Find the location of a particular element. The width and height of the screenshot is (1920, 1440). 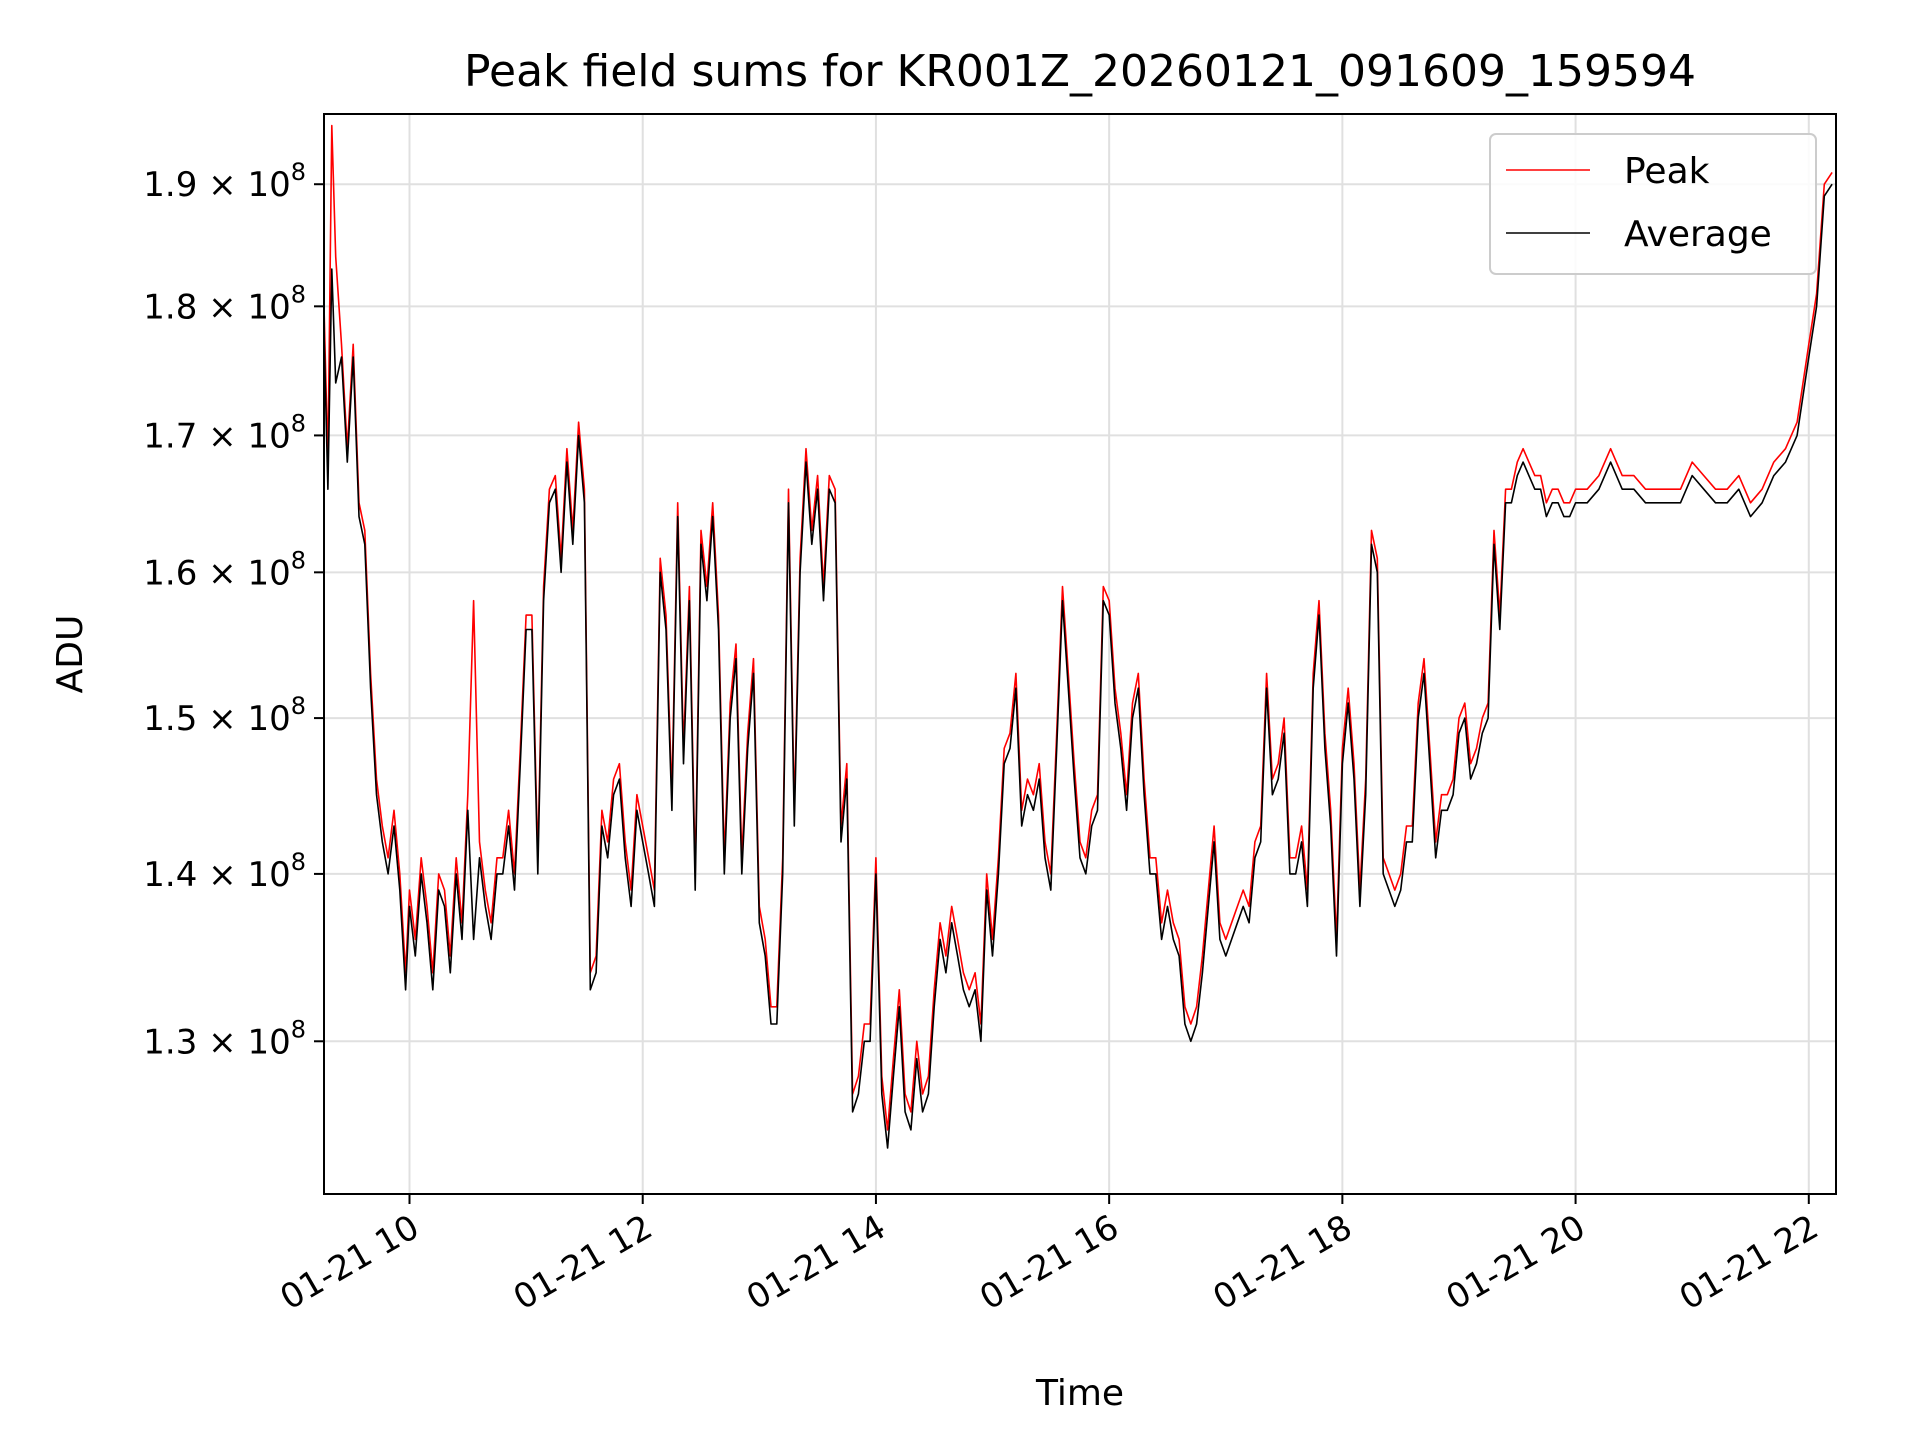

y-tick-mantissa: 1.8 × 10 is located at coordinates (216, 307).